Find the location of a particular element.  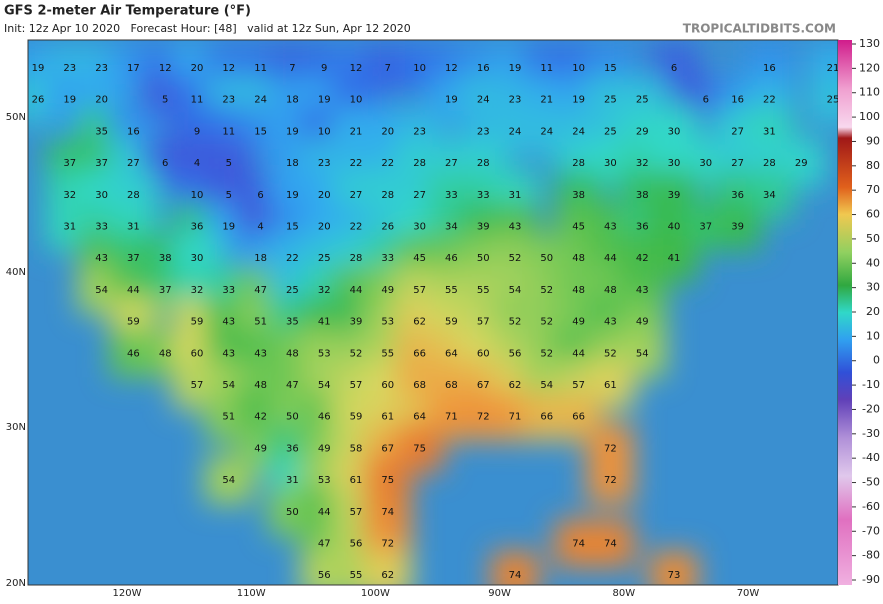

temperature-label: 6 is located at coordinates (706, 100).